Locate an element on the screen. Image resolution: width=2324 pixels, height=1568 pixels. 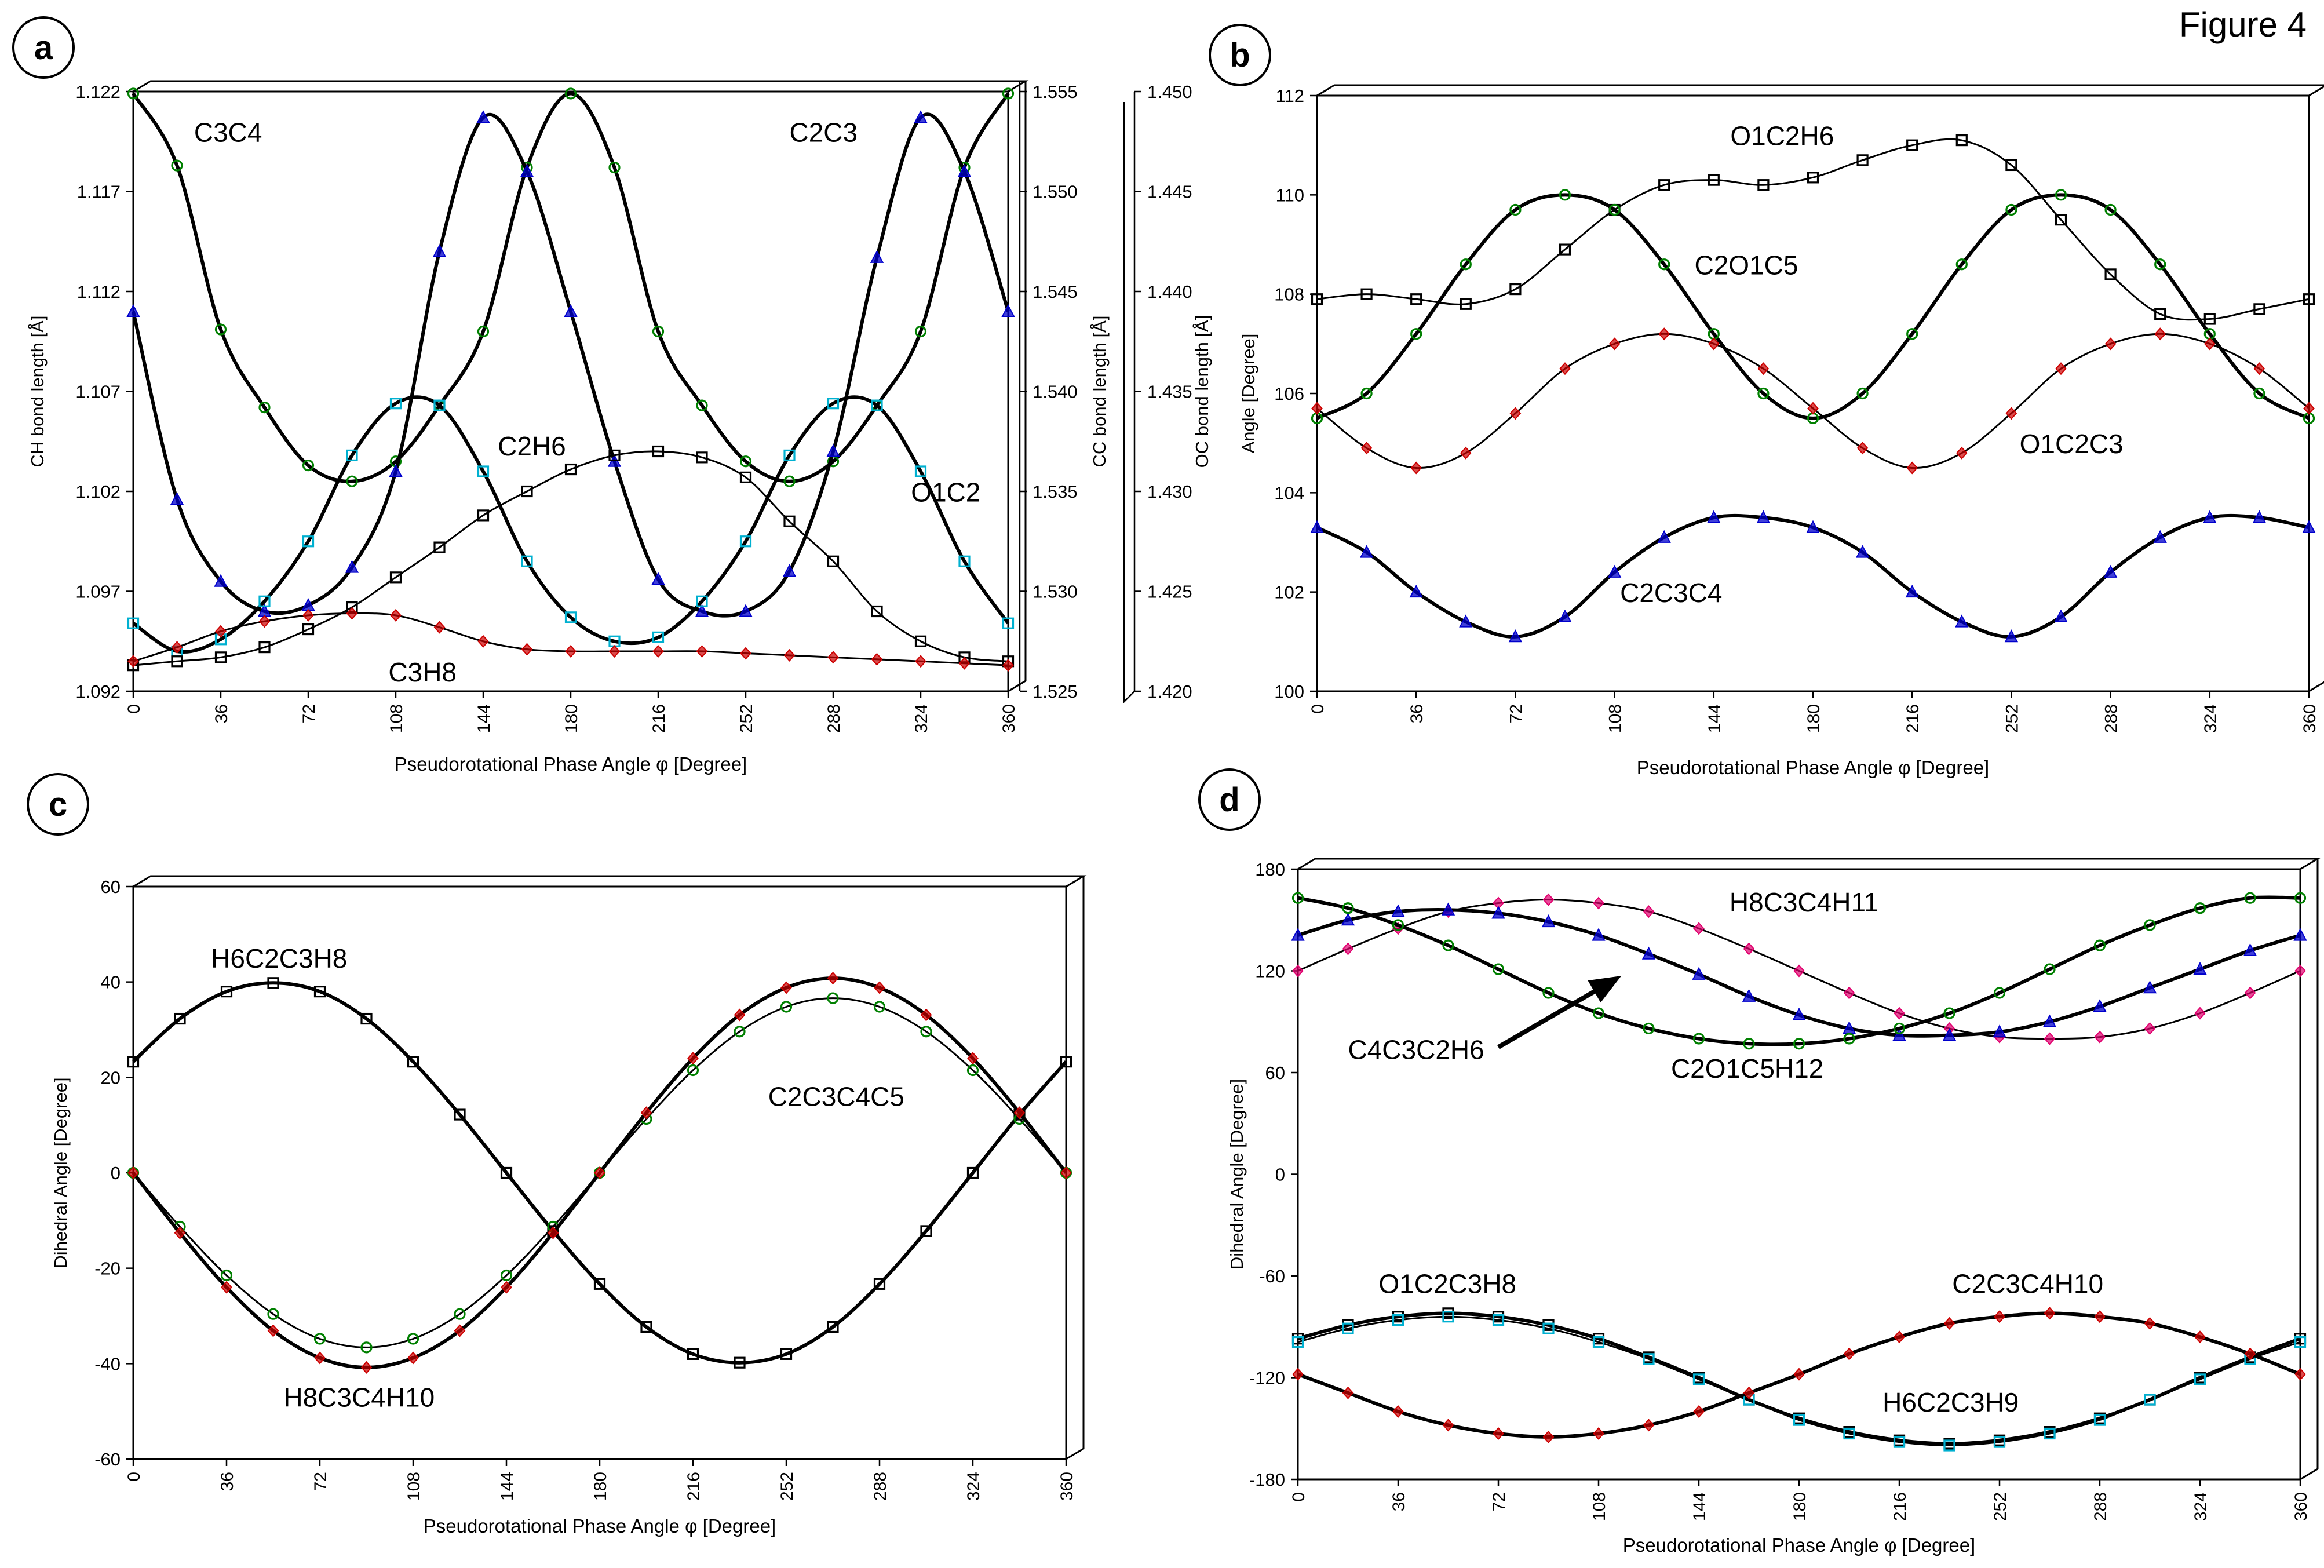
x-tick-label: 288 is located at coordinates (2100, 1506).